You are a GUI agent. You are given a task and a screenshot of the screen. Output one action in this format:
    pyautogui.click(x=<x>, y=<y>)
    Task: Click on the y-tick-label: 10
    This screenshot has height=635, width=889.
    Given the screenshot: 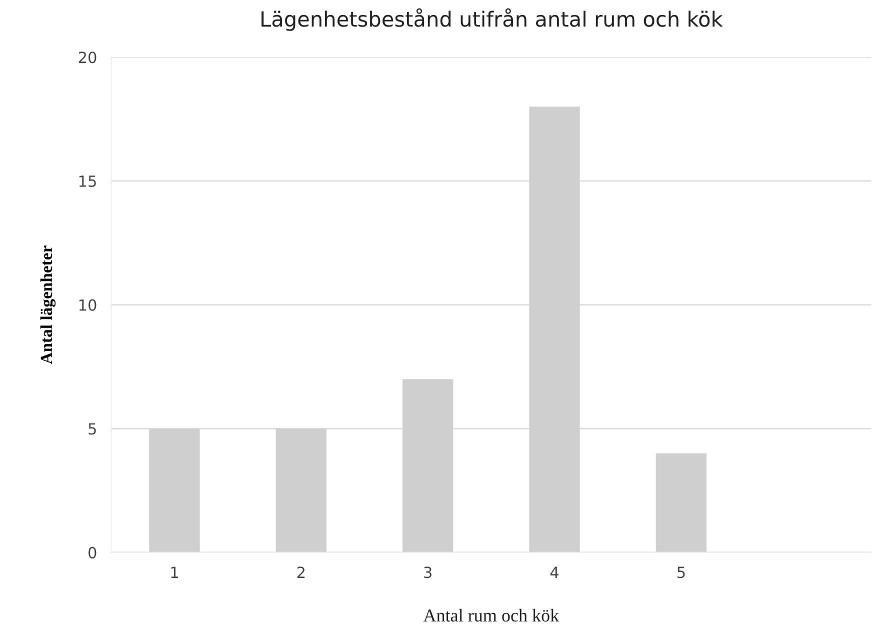 What is the action you would take?
    pyautogui.click(x=87, y=305)
    